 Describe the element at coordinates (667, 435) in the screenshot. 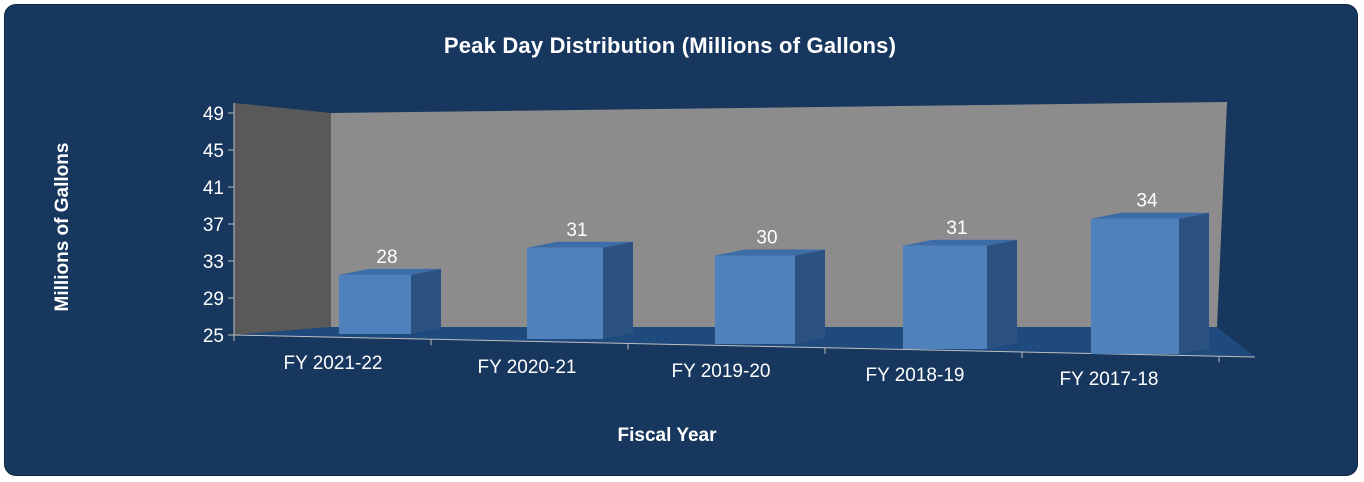

I see `x-axis-title: Fiscal Year` at that location.